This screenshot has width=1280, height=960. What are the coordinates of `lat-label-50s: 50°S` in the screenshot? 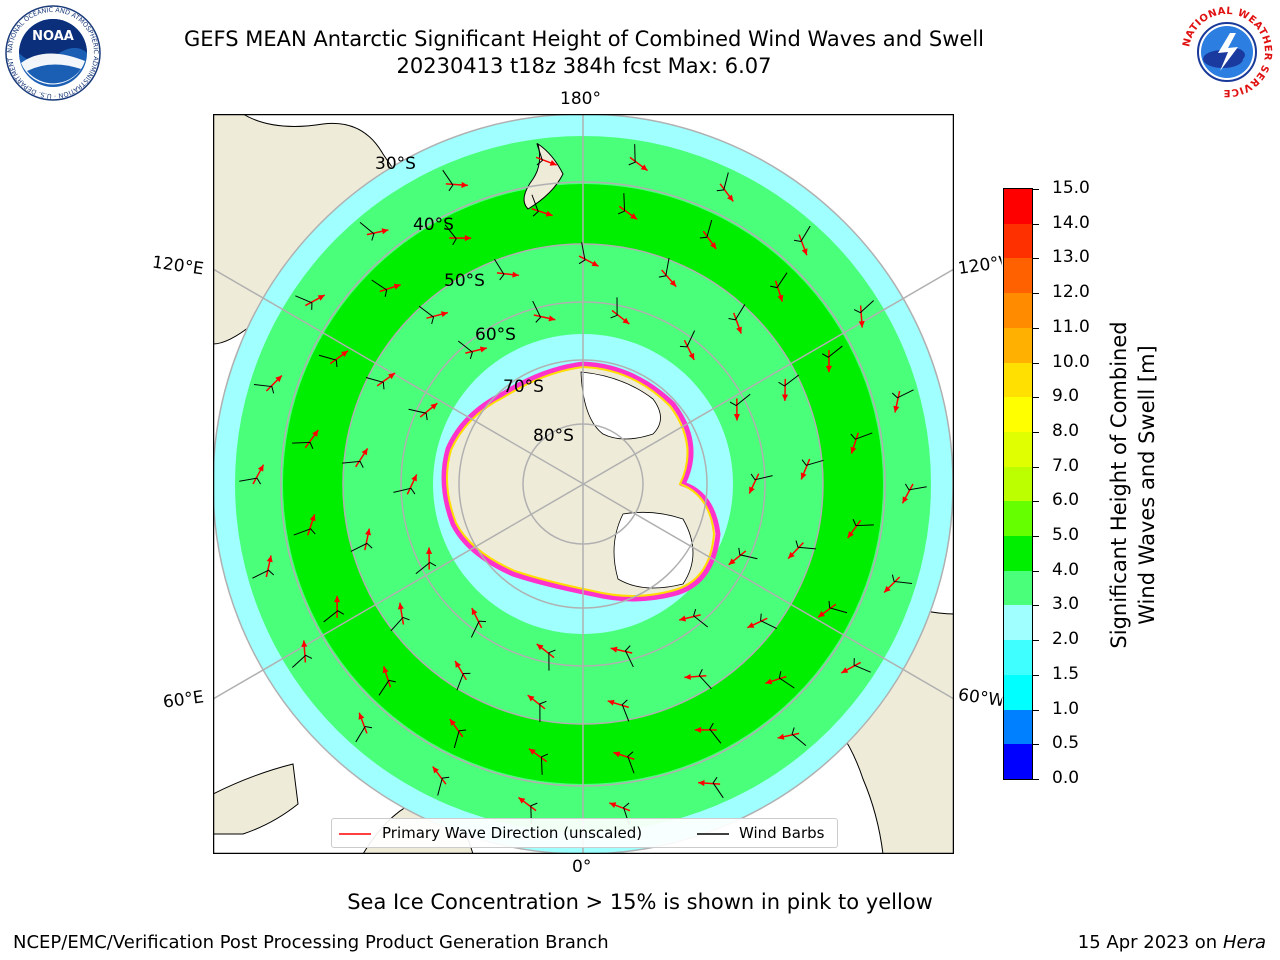 It's located at (464, 281).